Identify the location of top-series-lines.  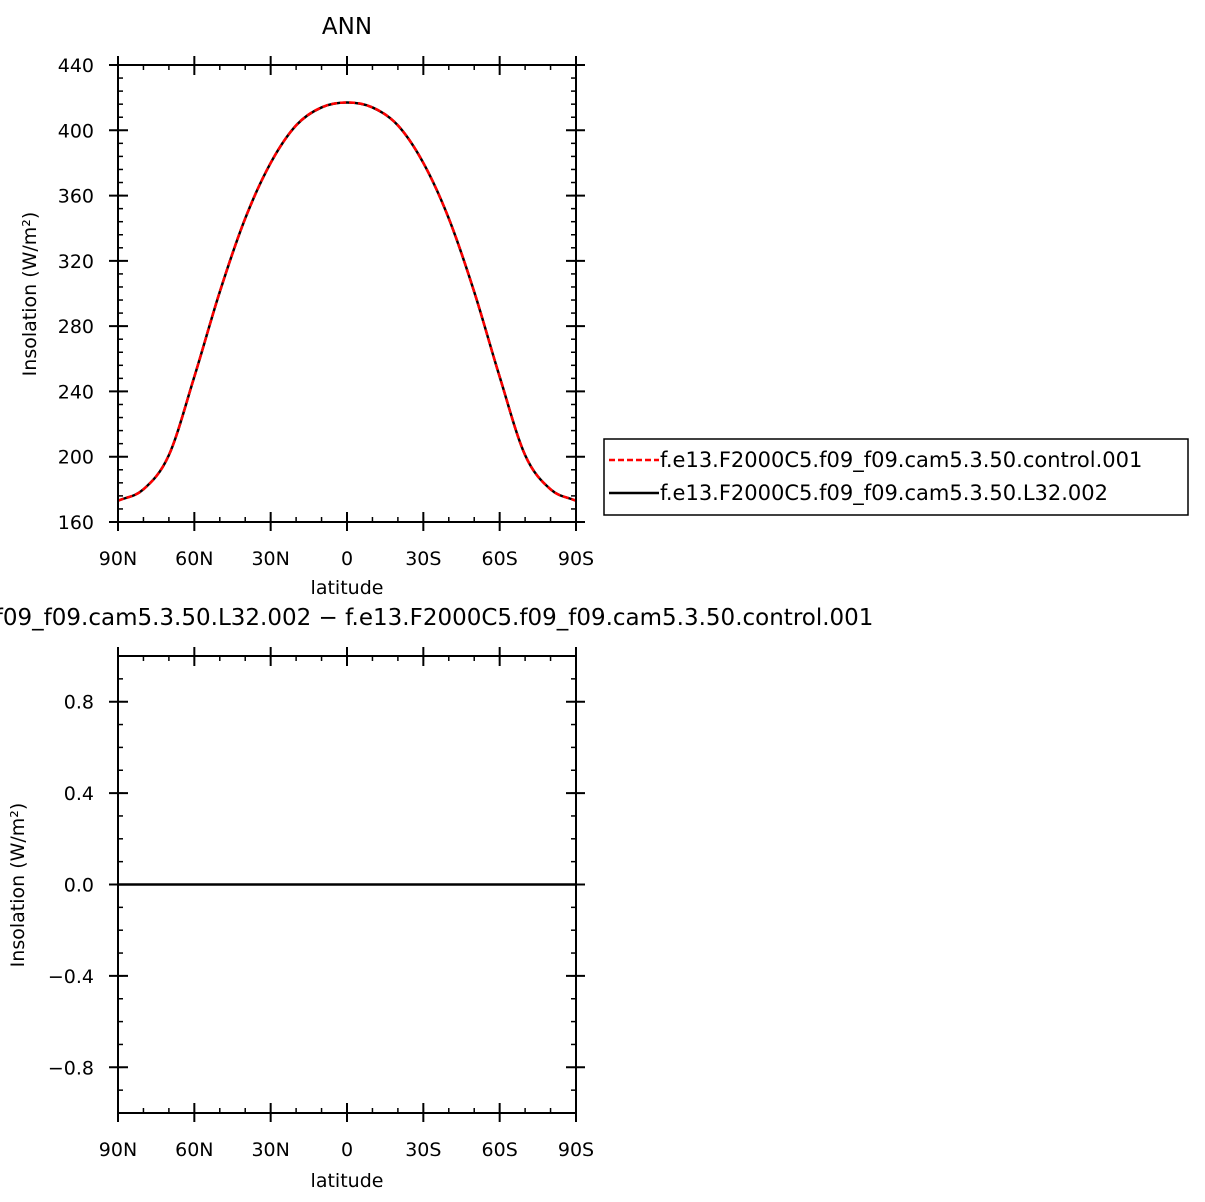
(347, 301).